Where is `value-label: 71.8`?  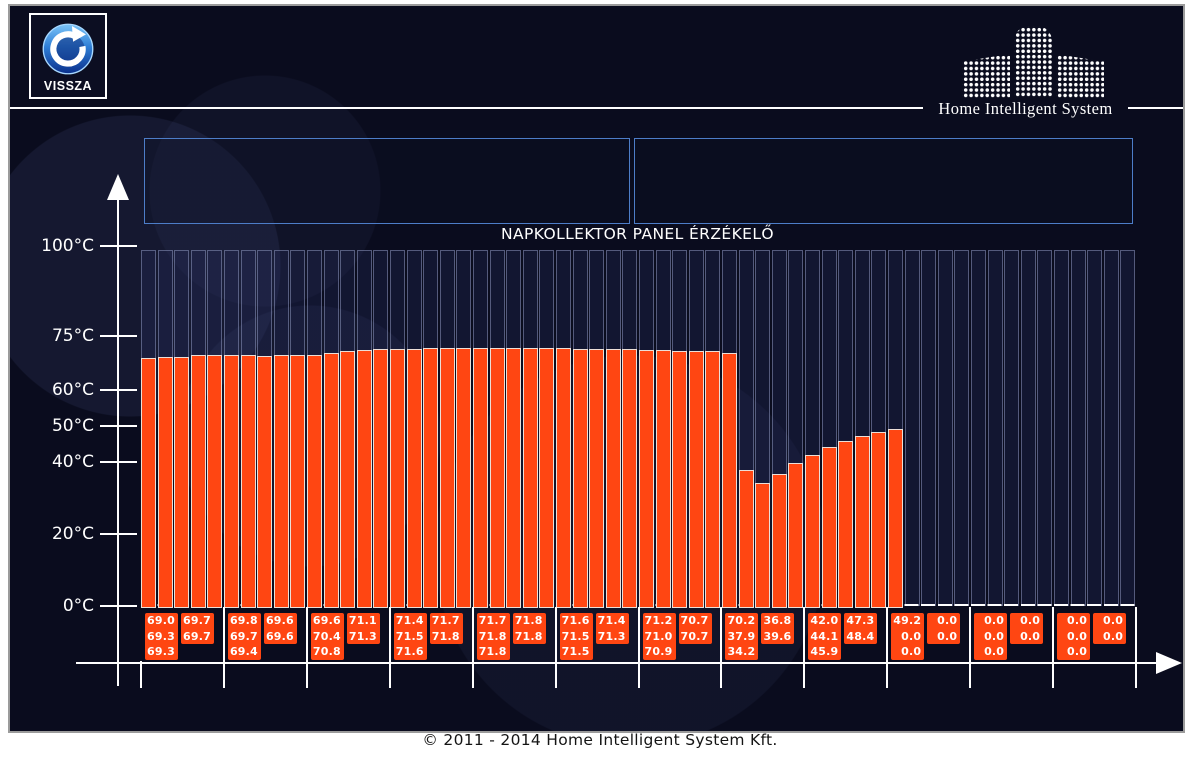 value-label: 71.8 is located at coordinates (528, 636).